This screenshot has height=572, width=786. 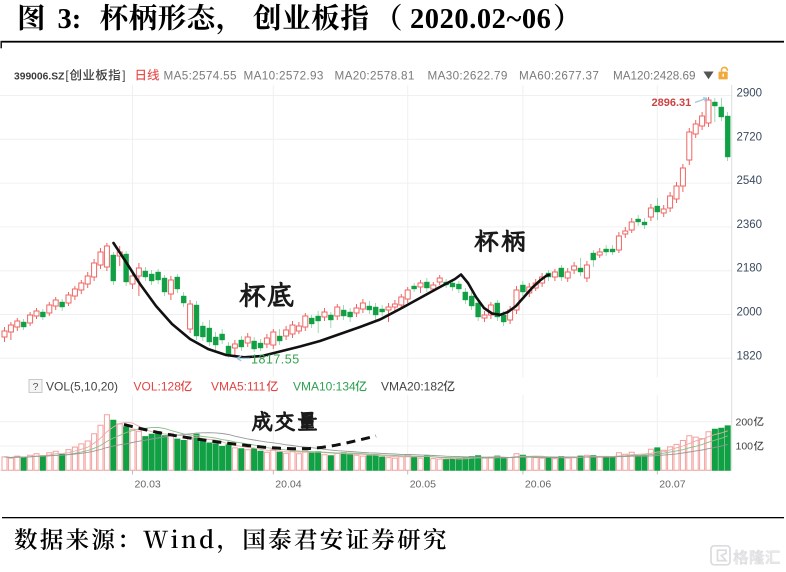 I want to click on svg-text: 20.07, so click(x=672, y=485).